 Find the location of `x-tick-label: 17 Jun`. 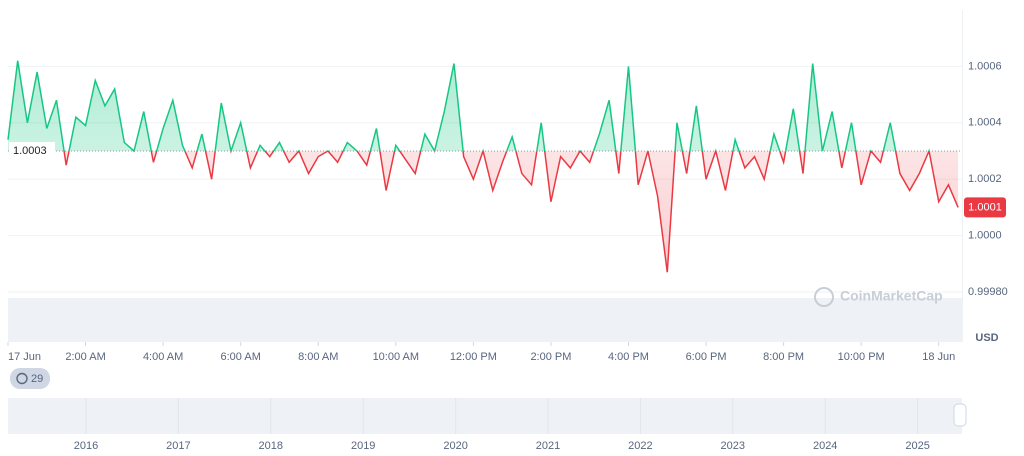

x-tick-label: 17 Jun is located at coordinates (24, 357).